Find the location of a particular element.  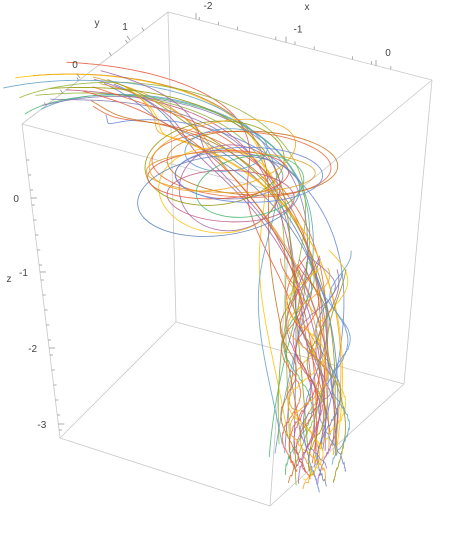

y-axis-label: y is located at coordinates (97, 23).